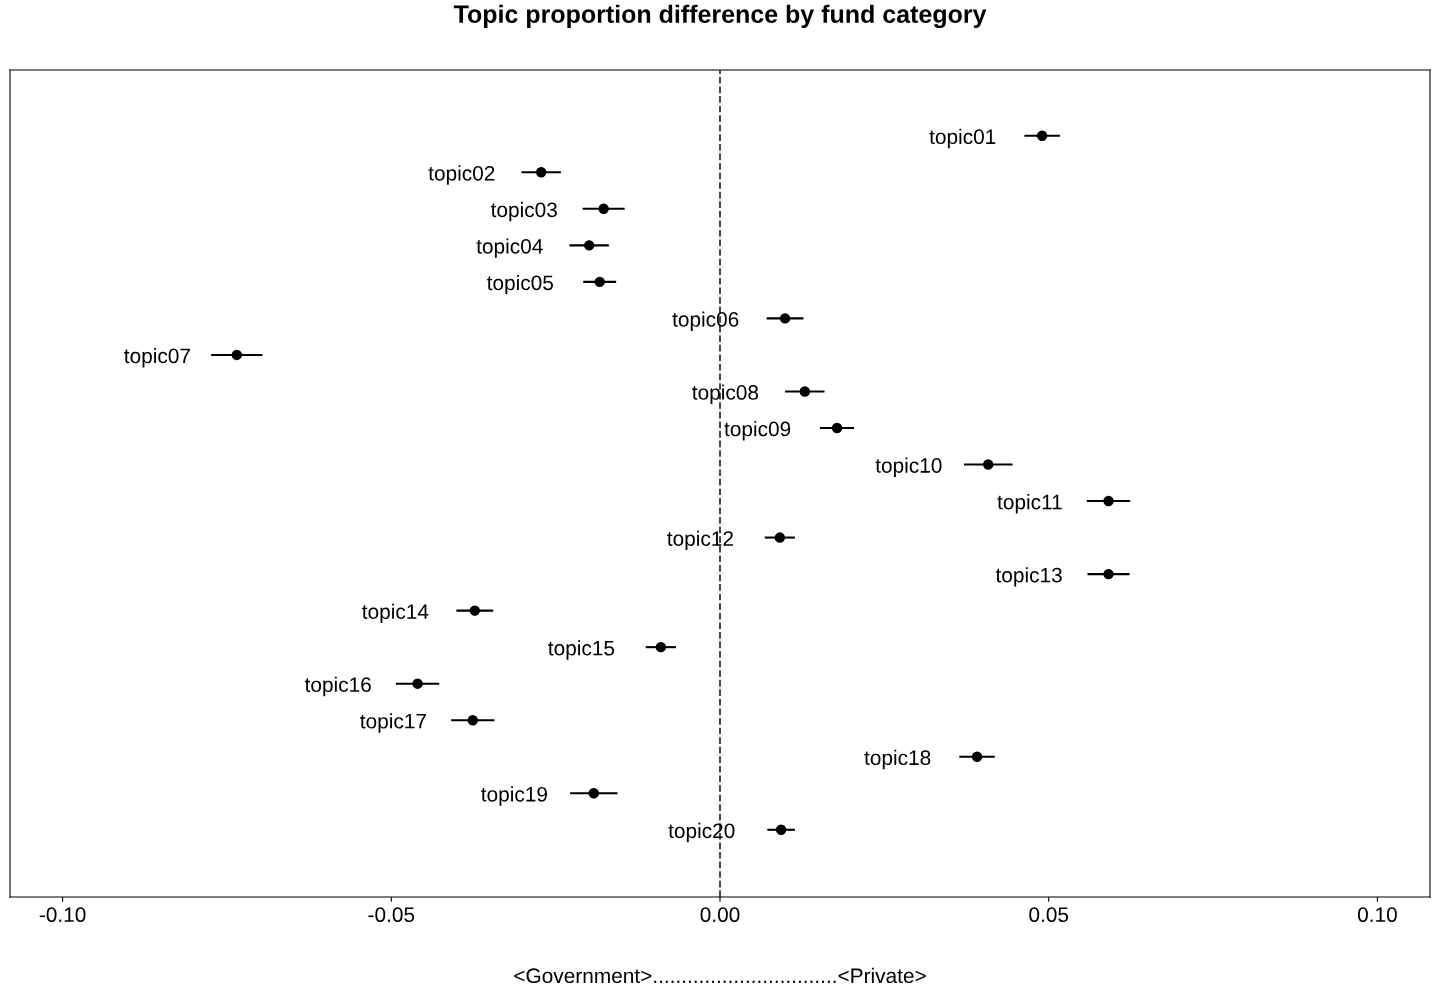  What do you see at coordinates (700, 540) in the screenshot?
I see `y-tick-label: topic12` at bounding box center [700, 540].